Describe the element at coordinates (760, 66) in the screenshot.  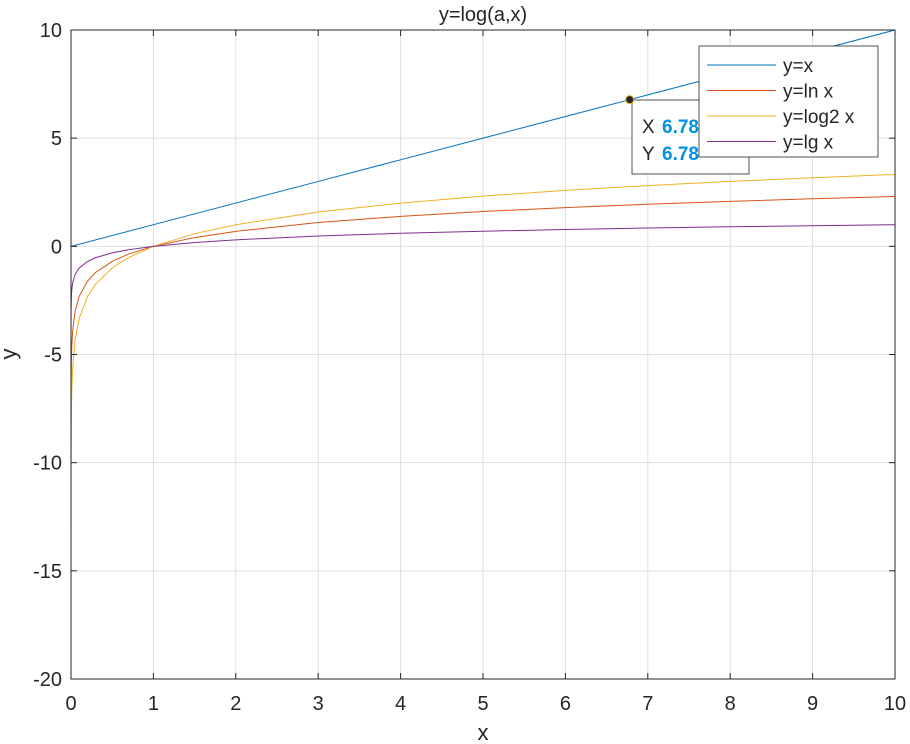
I see `legend-item: y=x` at that location.